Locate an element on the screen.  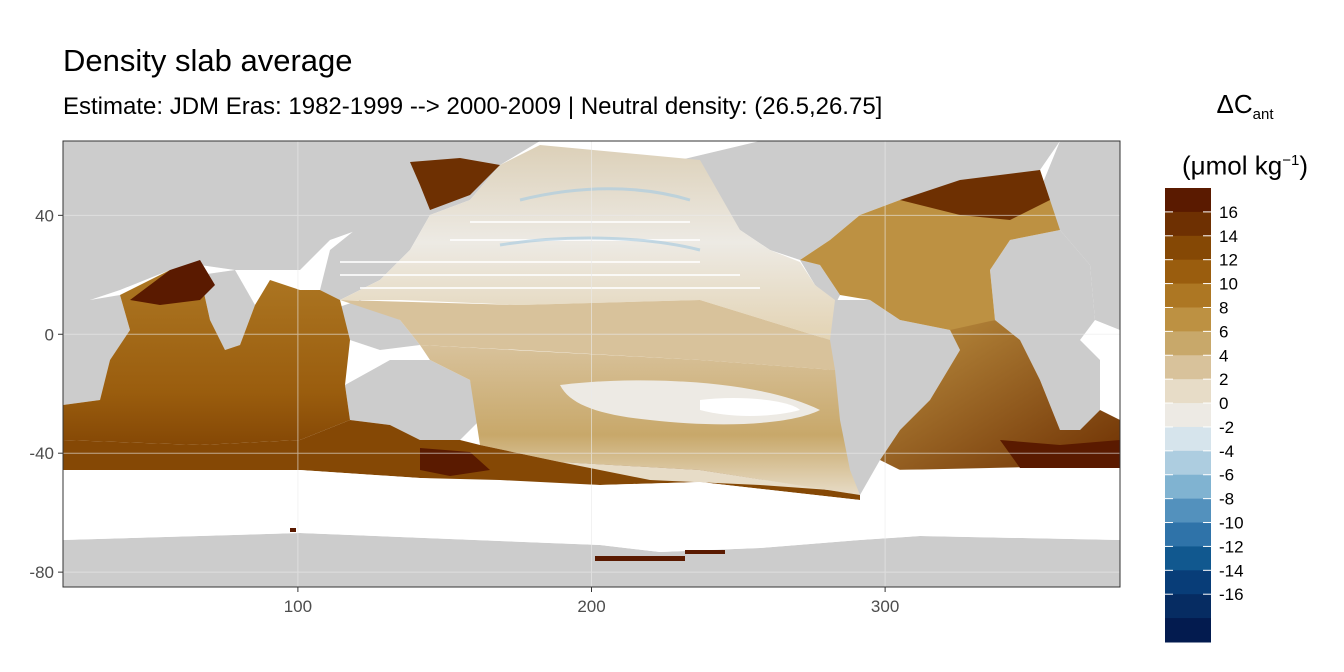
legend-label: 12 is located at coordinates (1228, 260).